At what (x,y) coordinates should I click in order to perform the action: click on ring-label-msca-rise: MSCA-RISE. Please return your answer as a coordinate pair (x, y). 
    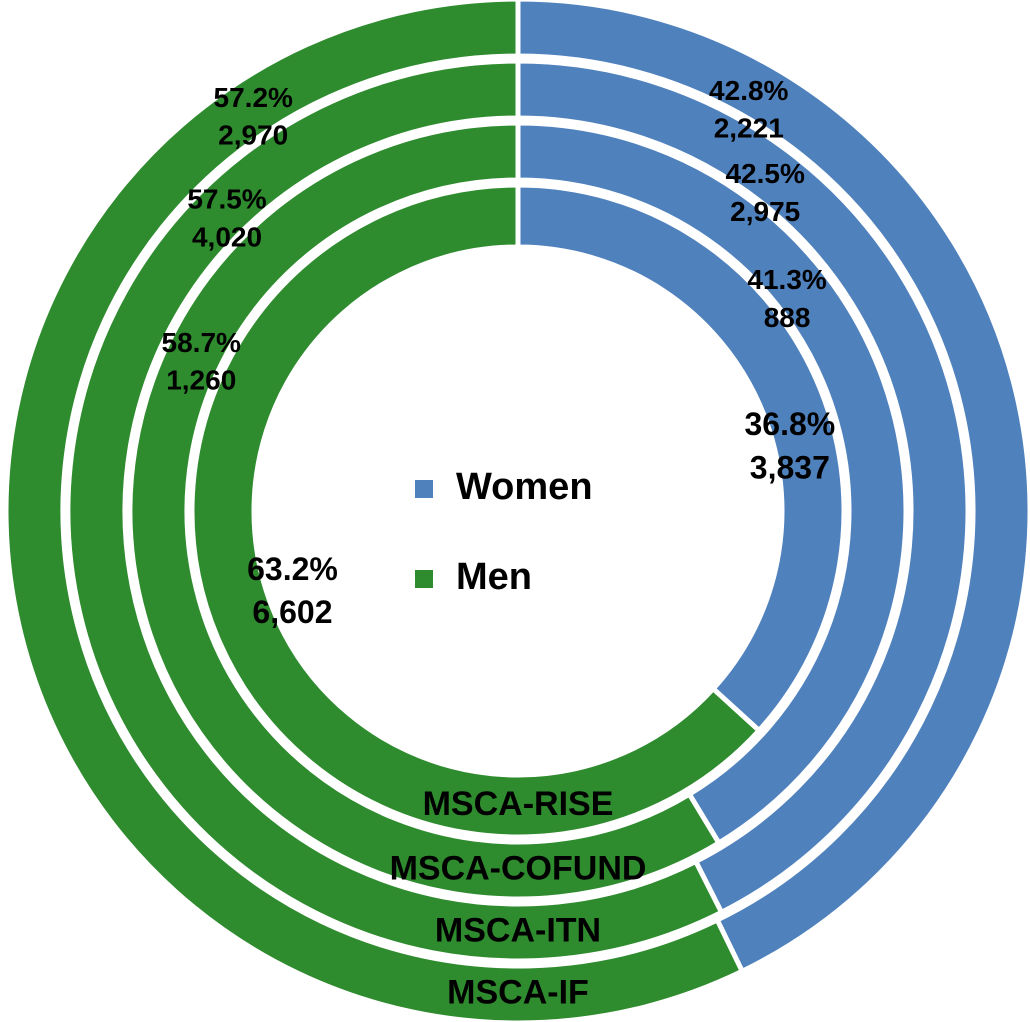
    Looking at the image, I should click on (518, 804).